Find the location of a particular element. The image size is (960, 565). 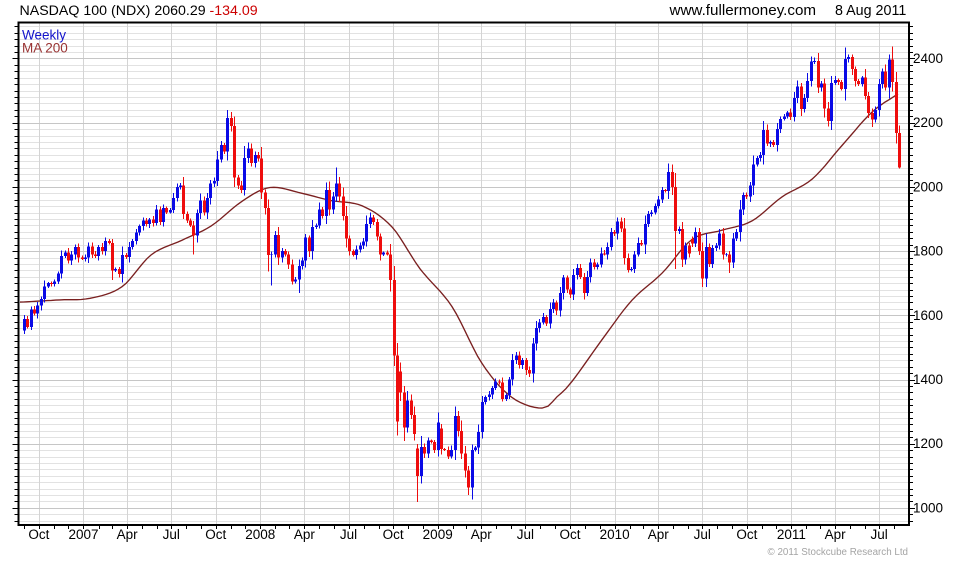

svg-text: Weekly is located at coordinates (44, 35).